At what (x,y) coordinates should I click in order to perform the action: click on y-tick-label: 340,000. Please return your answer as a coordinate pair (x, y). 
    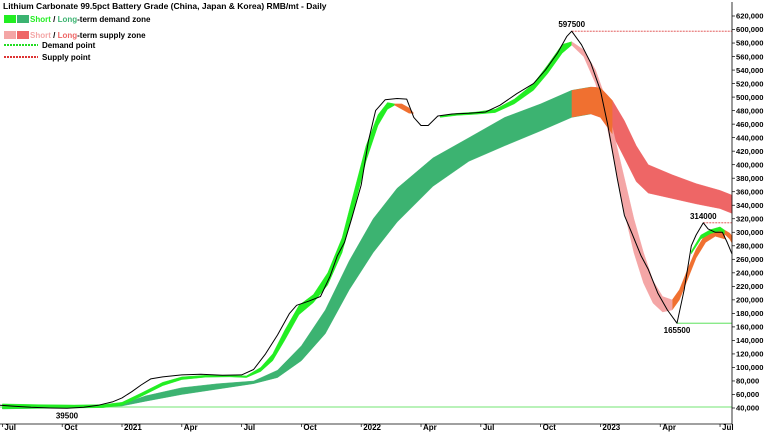
    Looking at the image, I should click on (749, 205).